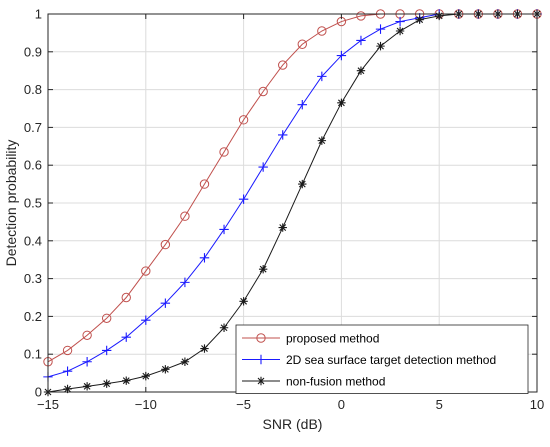 The width and height of the screenshot is (550, 447). What do you see at coordinates (439, 404) in the screenshot?
I see `x-tick-label: 5` at bounding box center [439, 404].